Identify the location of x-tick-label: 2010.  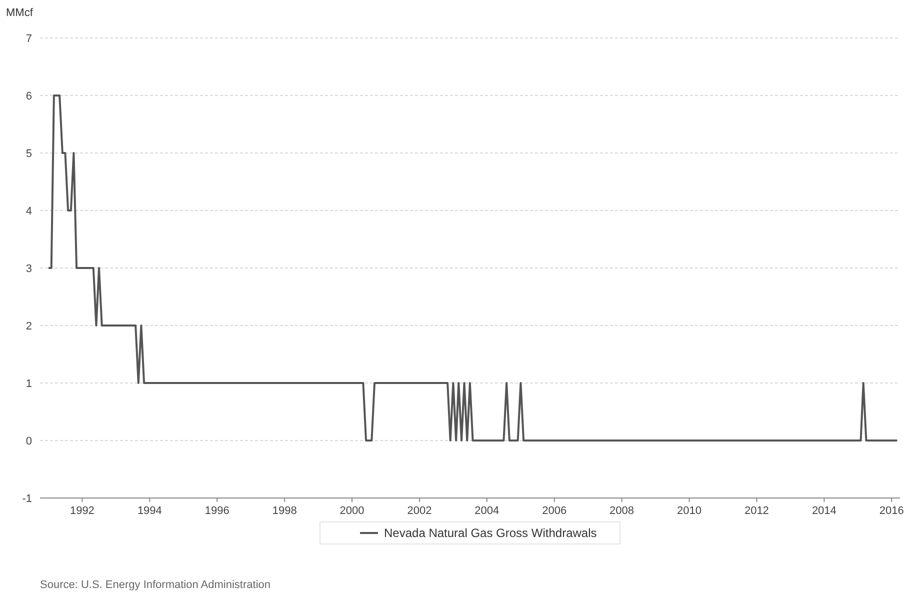
(689, 511).